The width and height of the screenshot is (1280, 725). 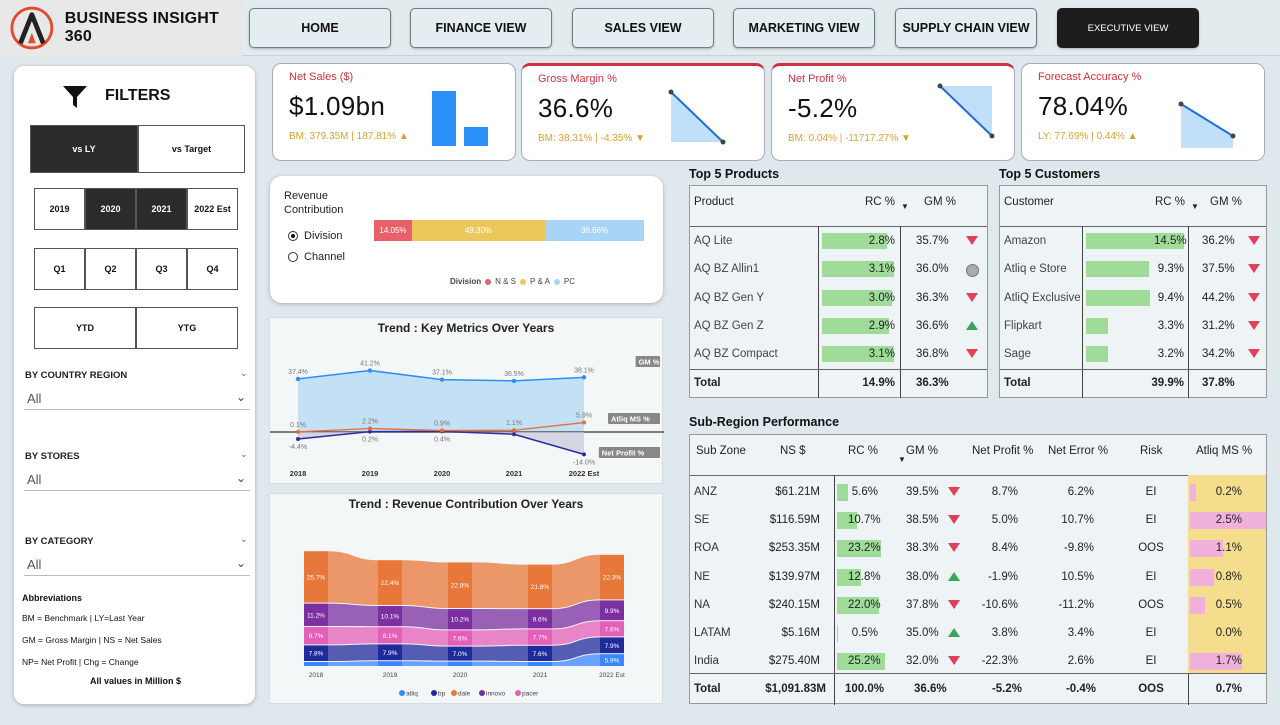 What do you see at coordinates (838, 300) in the screenshot?
I see `table-row: AQ BZ Gen Y 3.0% 36.3%` at bounding box center [838, 300].